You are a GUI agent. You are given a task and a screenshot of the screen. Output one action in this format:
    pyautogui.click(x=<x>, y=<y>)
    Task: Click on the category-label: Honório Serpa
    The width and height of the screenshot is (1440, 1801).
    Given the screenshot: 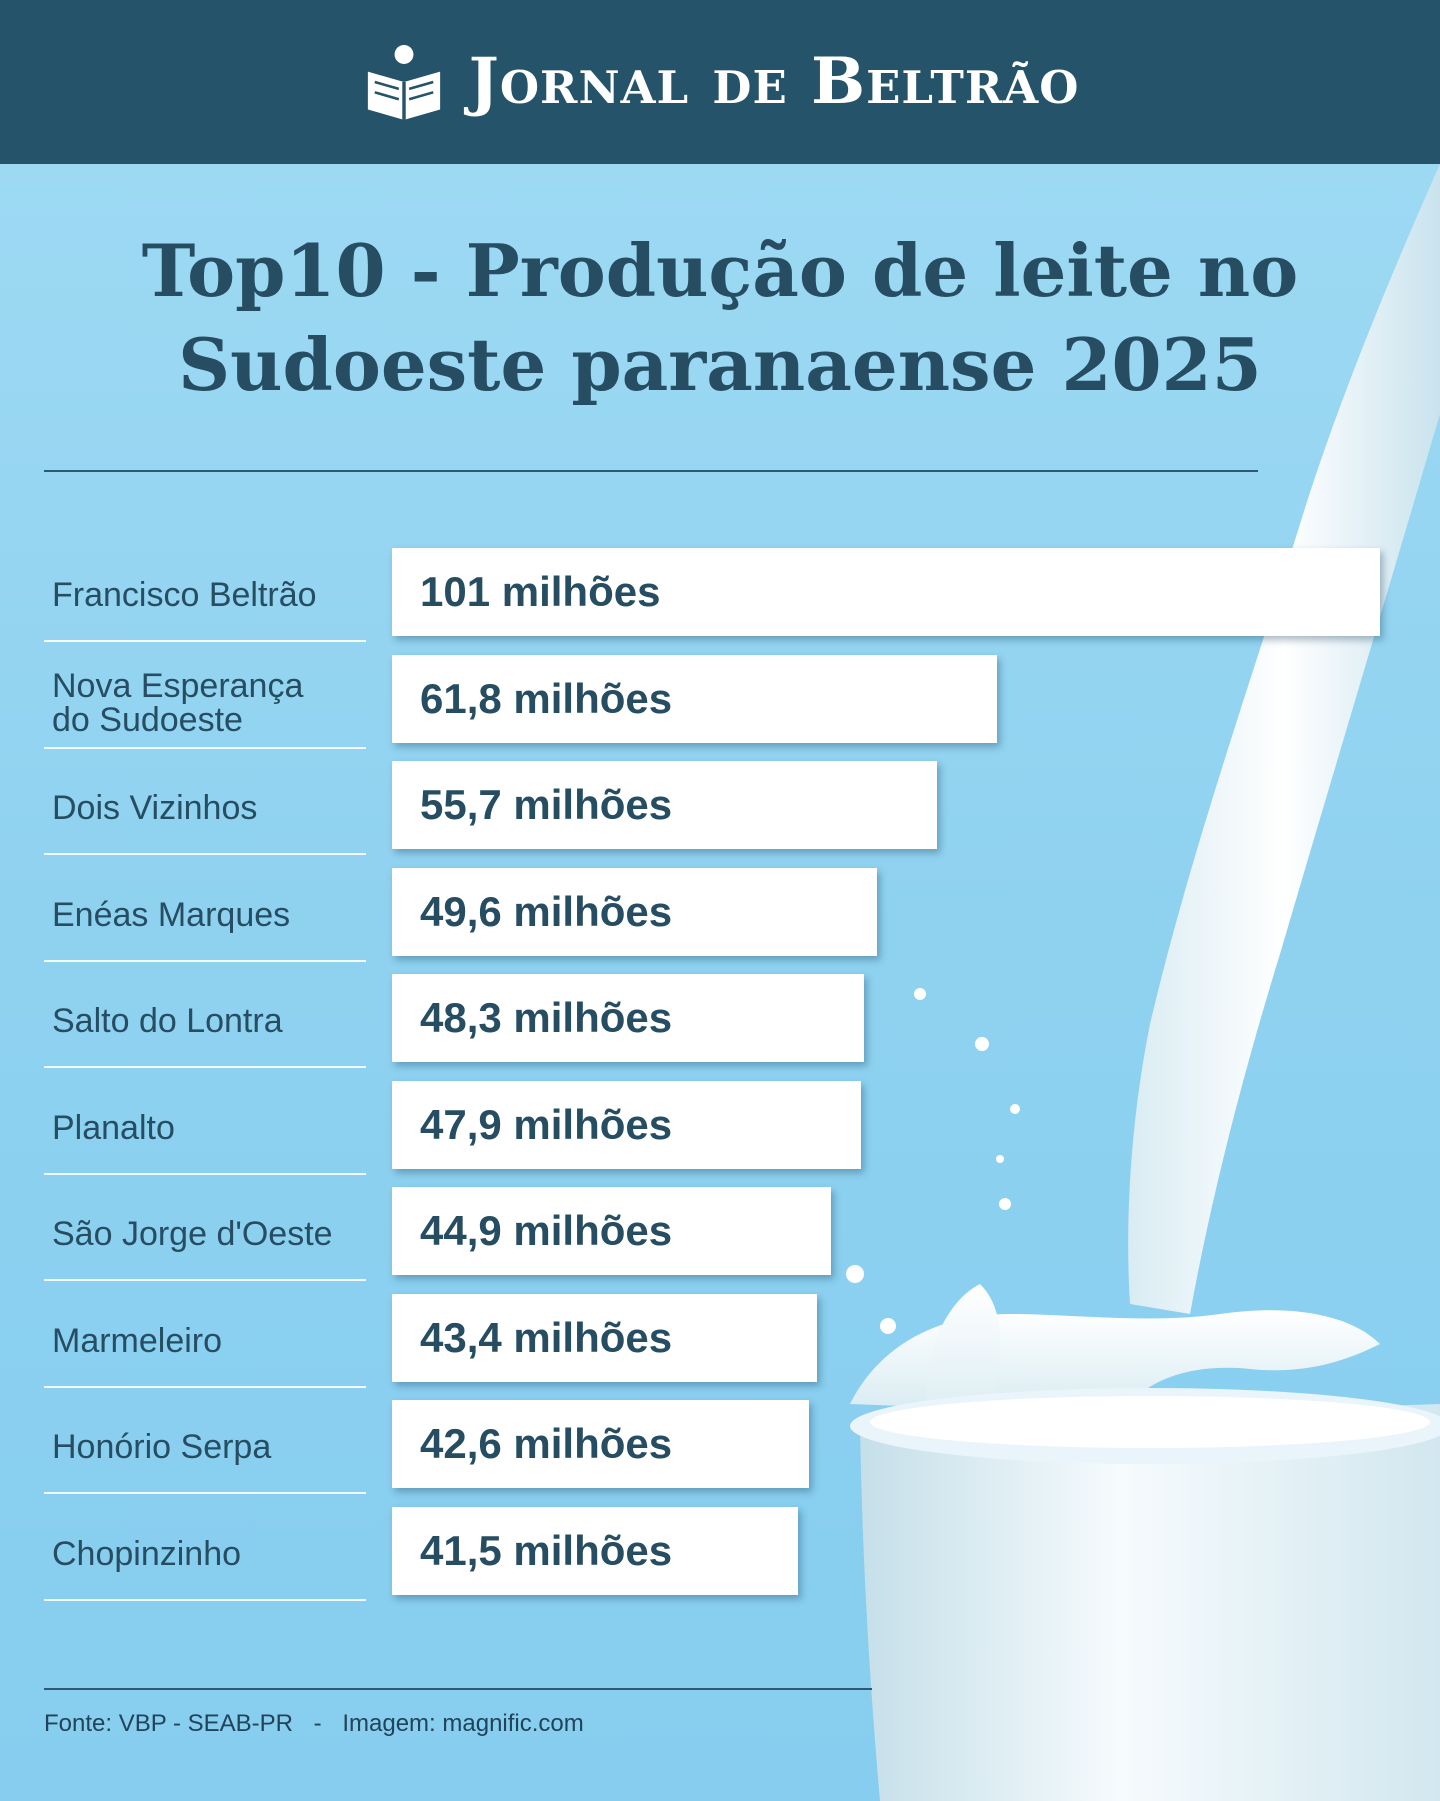 What is the action you would take?
    pyautogui.click(x=212, y=1447)
    